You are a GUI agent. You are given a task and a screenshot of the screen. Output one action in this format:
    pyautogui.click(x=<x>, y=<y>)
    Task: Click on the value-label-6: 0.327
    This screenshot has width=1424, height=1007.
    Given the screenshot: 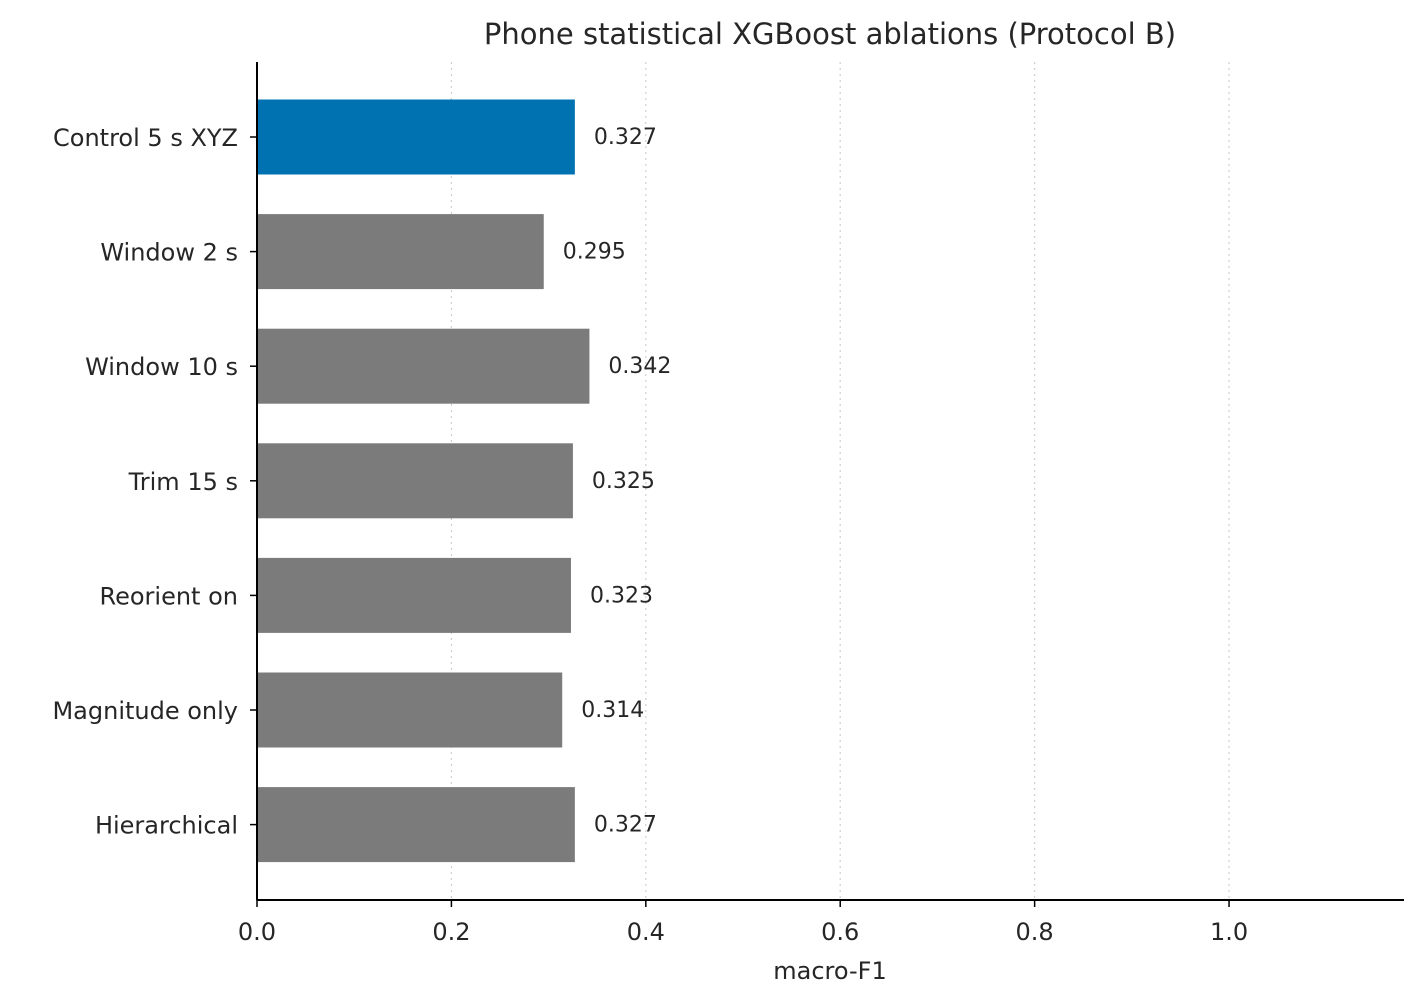 What is the action you would take?
    pyautogui.click(x=625, y=825)
    